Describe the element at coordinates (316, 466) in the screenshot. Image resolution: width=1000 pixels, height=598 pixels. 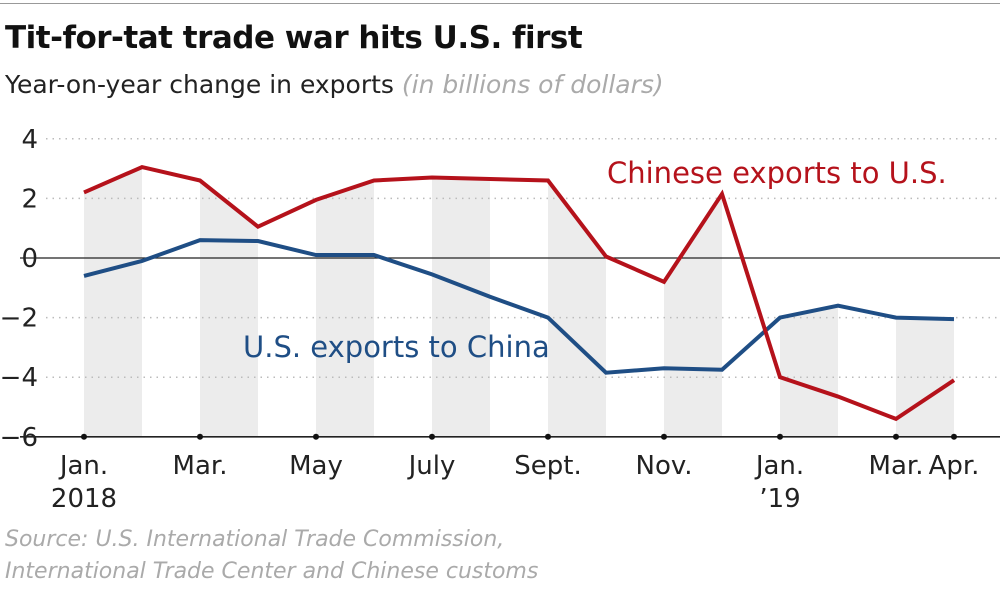
I see `x-tick-label: May` at that location.